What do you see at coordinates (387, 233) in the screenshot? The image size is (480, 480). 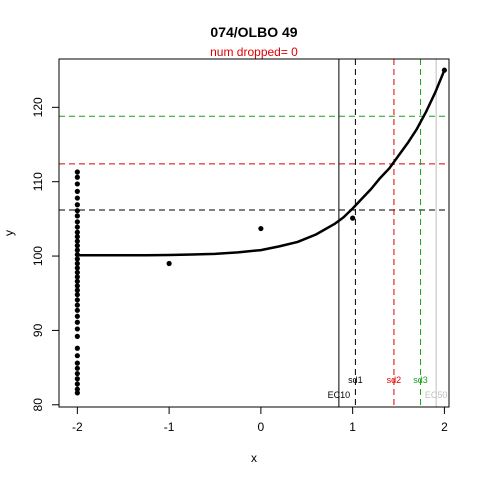 I see `vlines-layer` at bounding box center [387, 233].